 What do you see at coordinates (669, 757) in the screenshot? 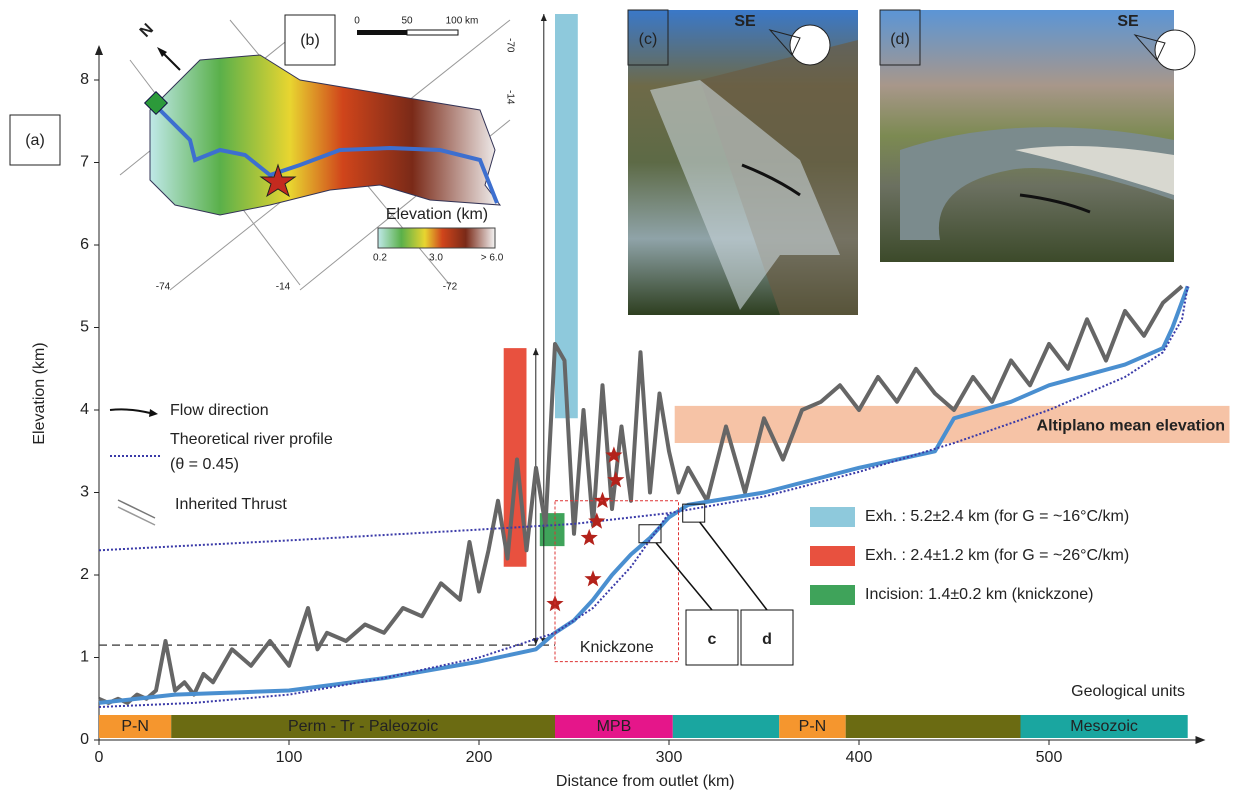
I see `x-tick-label: 300` at bounding box center [669, 757].